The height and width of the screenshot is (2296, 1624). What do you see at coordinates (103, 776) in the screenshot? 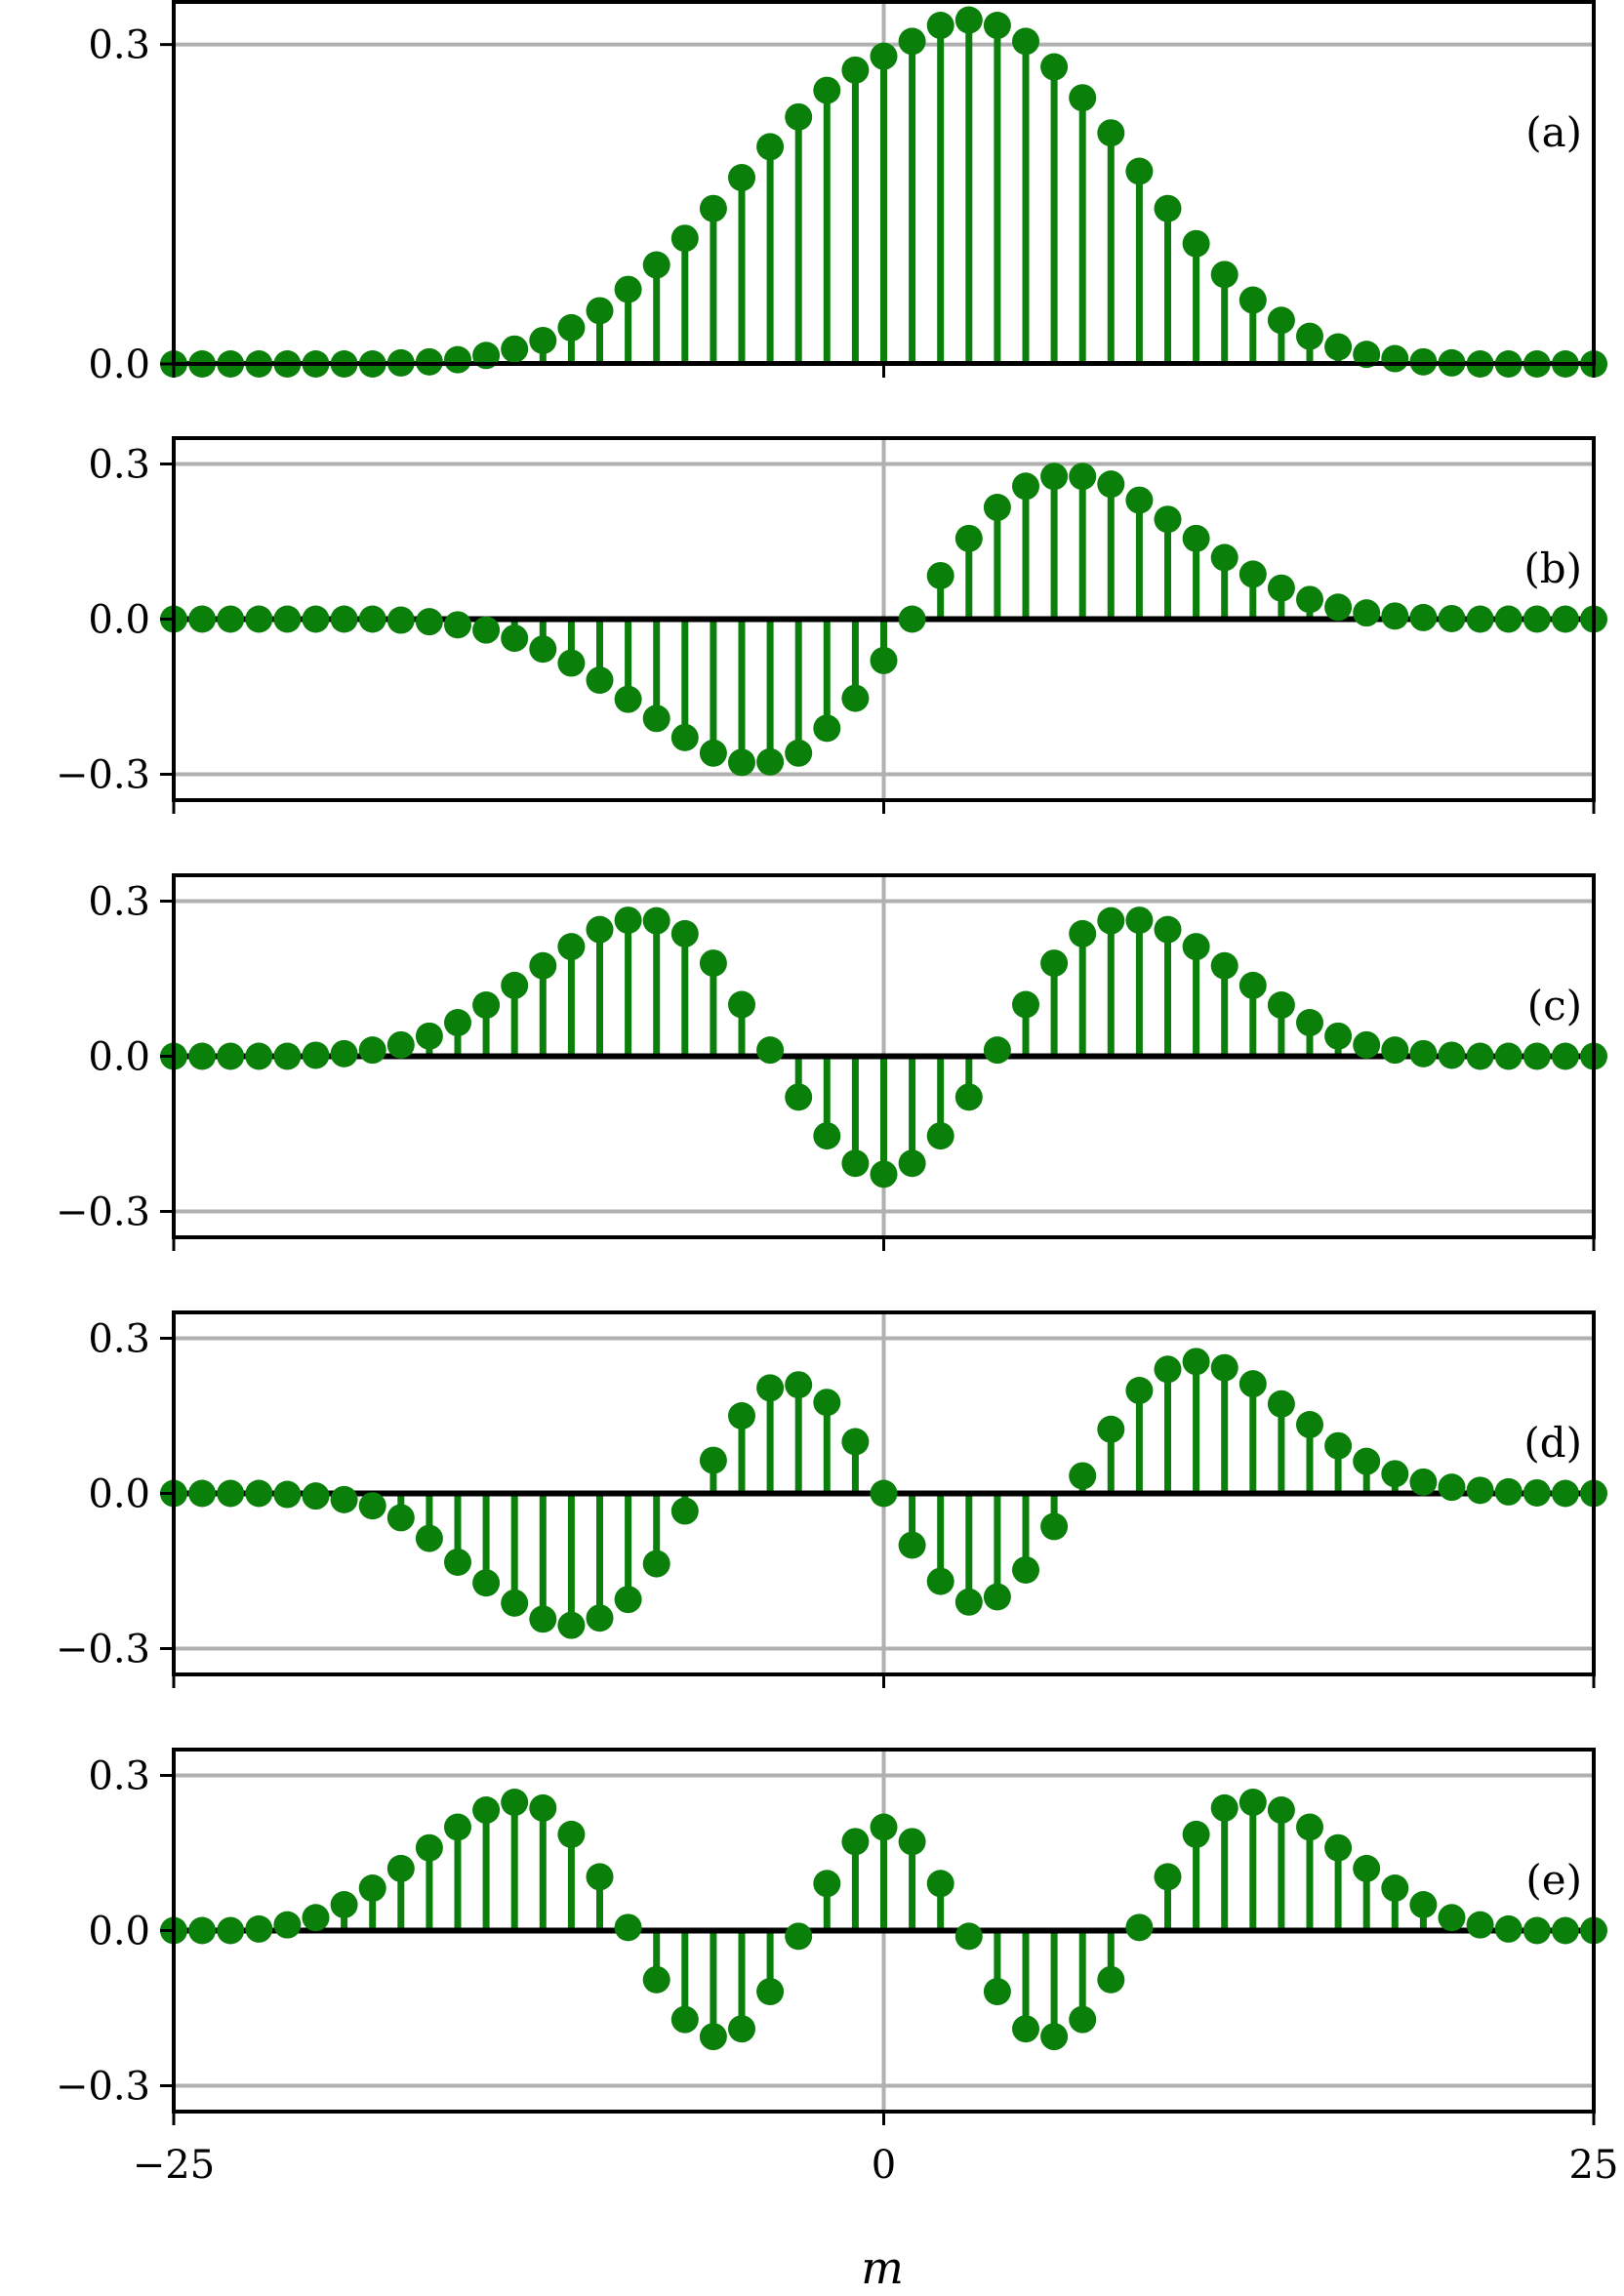
I see `y-tick-label: −0.3` at bounding box center [103, 776].